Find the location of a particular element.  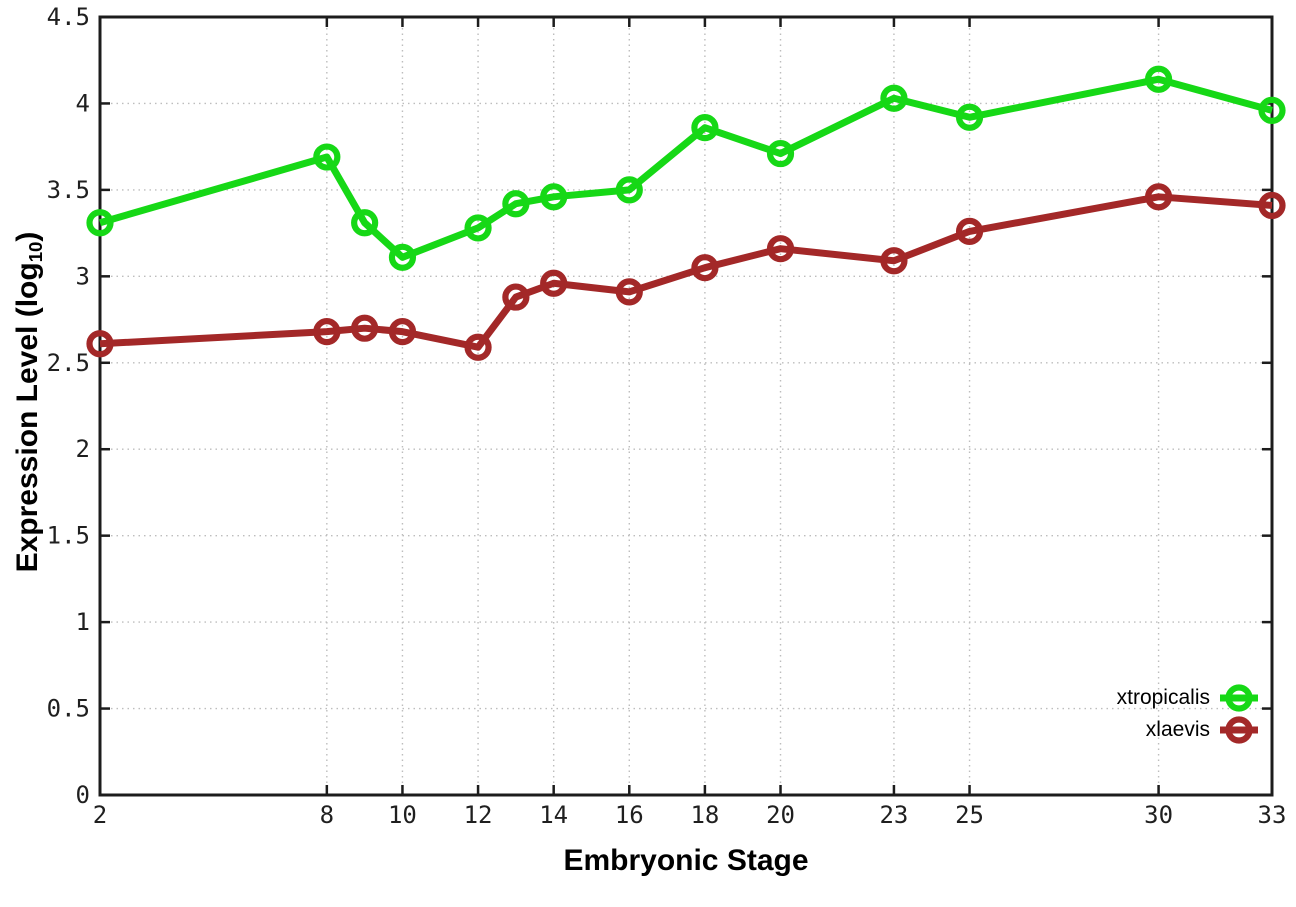

y-tick-label: 2.5 is located at coordinates (68, 363).